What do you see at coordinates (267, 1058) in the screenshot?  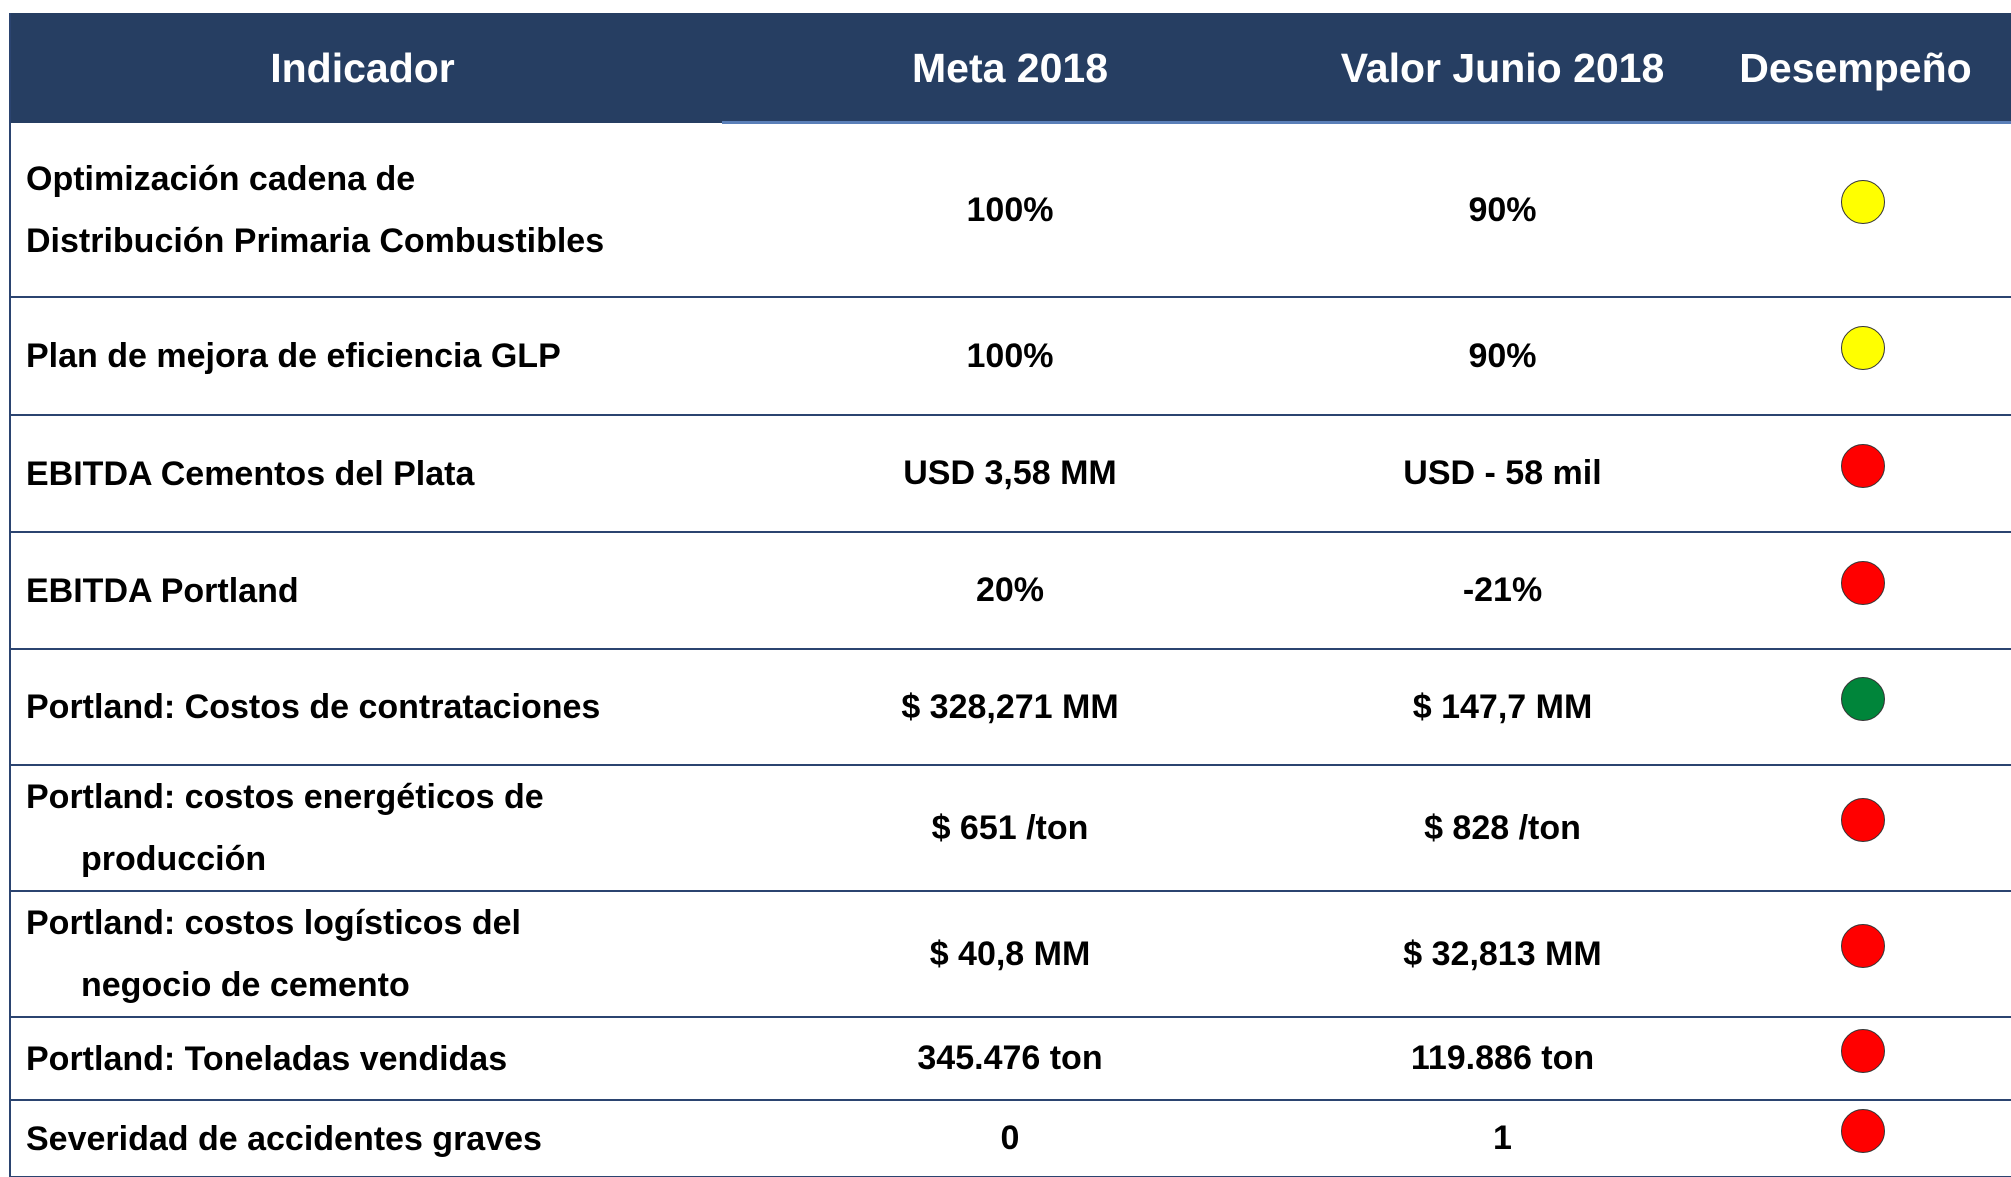 I see `indicator-line: Portland: Toneladas vendidas` at bounding box center [267, 1058].